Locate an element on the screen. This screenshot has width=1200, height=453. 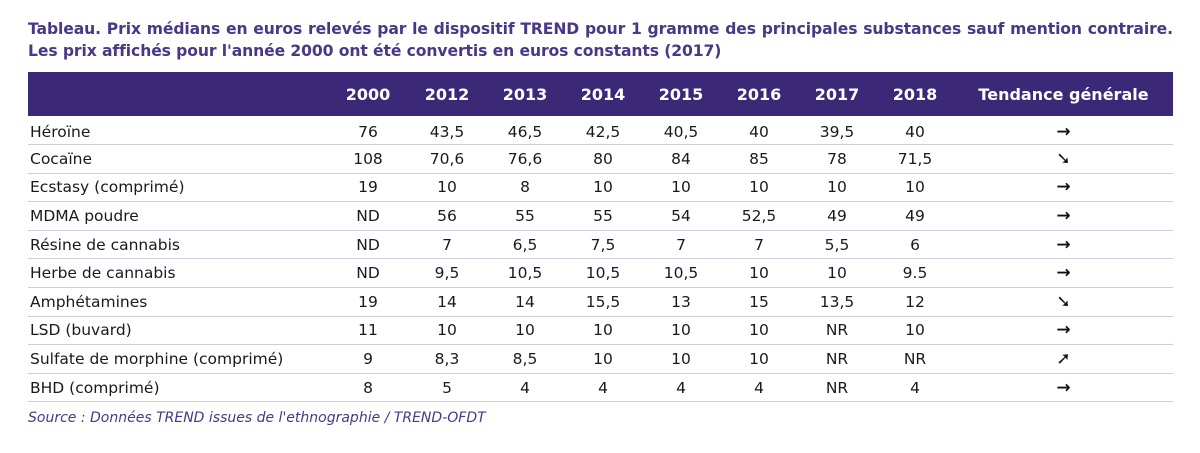
price-cell-2013: 10,5 is located at coordinates (525, 273).